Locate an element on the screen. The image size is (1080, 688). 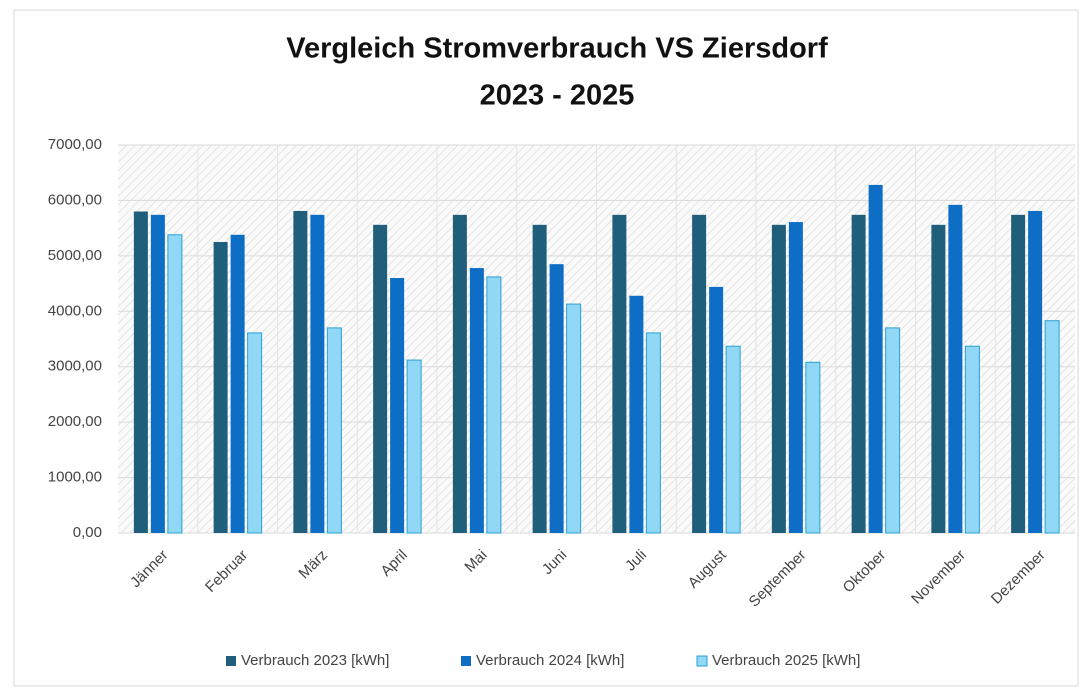
y-tick-label: 2000,00 is located at coordinates (75, 421).